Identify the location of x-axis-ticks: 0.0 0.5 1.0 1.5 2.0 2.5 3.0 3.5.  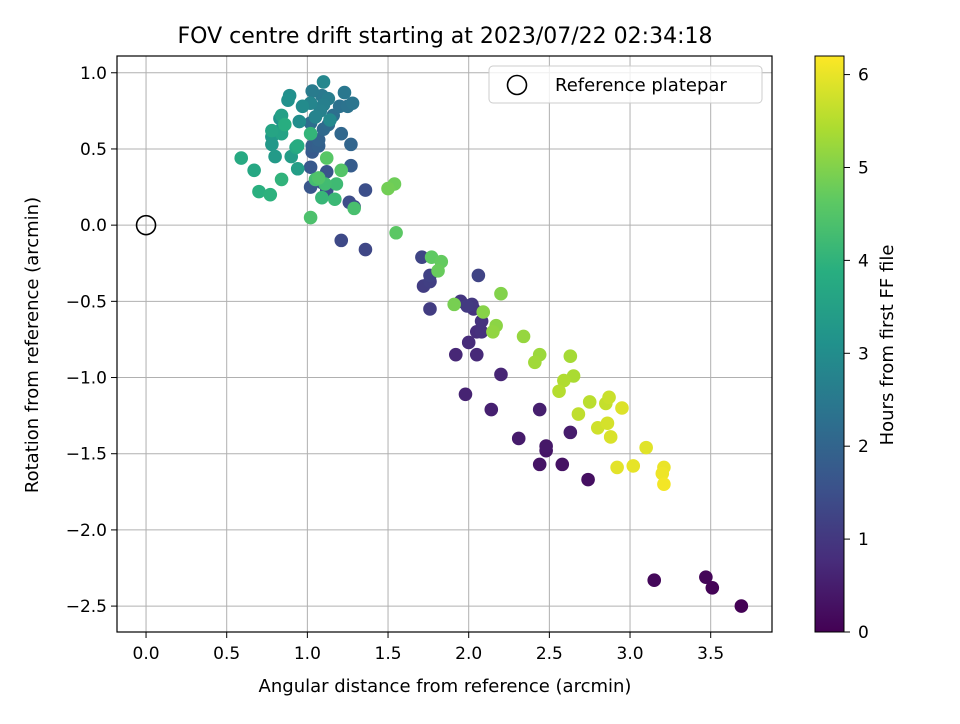
(428, 648).